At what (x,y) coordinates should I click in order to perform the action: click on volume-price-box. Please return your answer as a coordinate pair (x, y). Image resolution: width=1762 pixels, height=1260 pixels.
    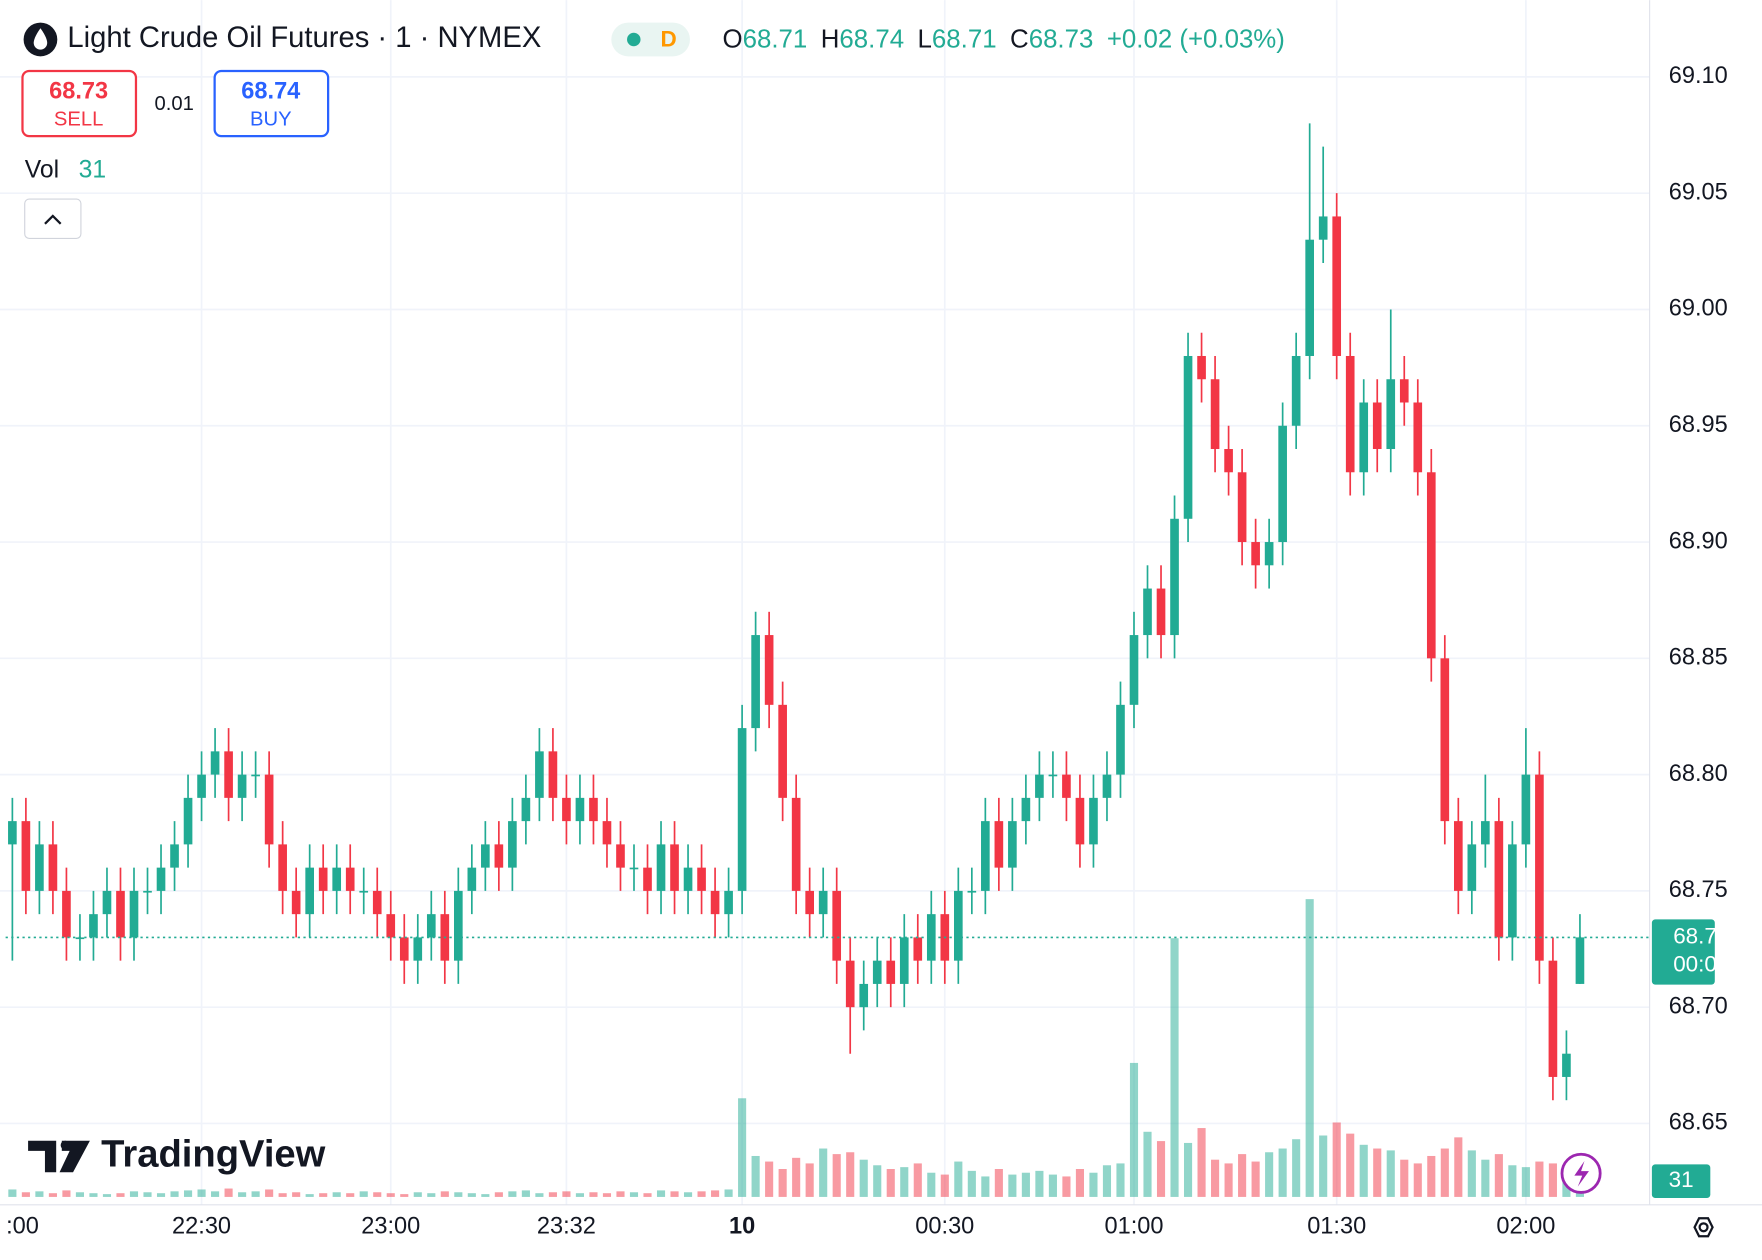
    Looking at the image, I should click on (1681, 1181).